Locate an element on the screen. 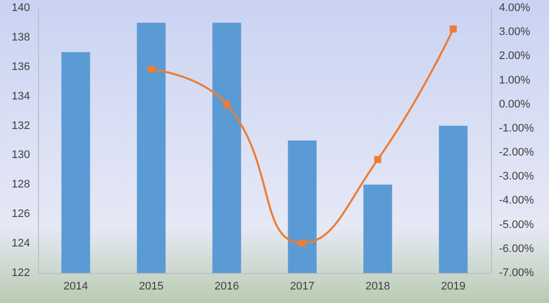  y-tick-label: 138 is located at coordinates (21, 37).